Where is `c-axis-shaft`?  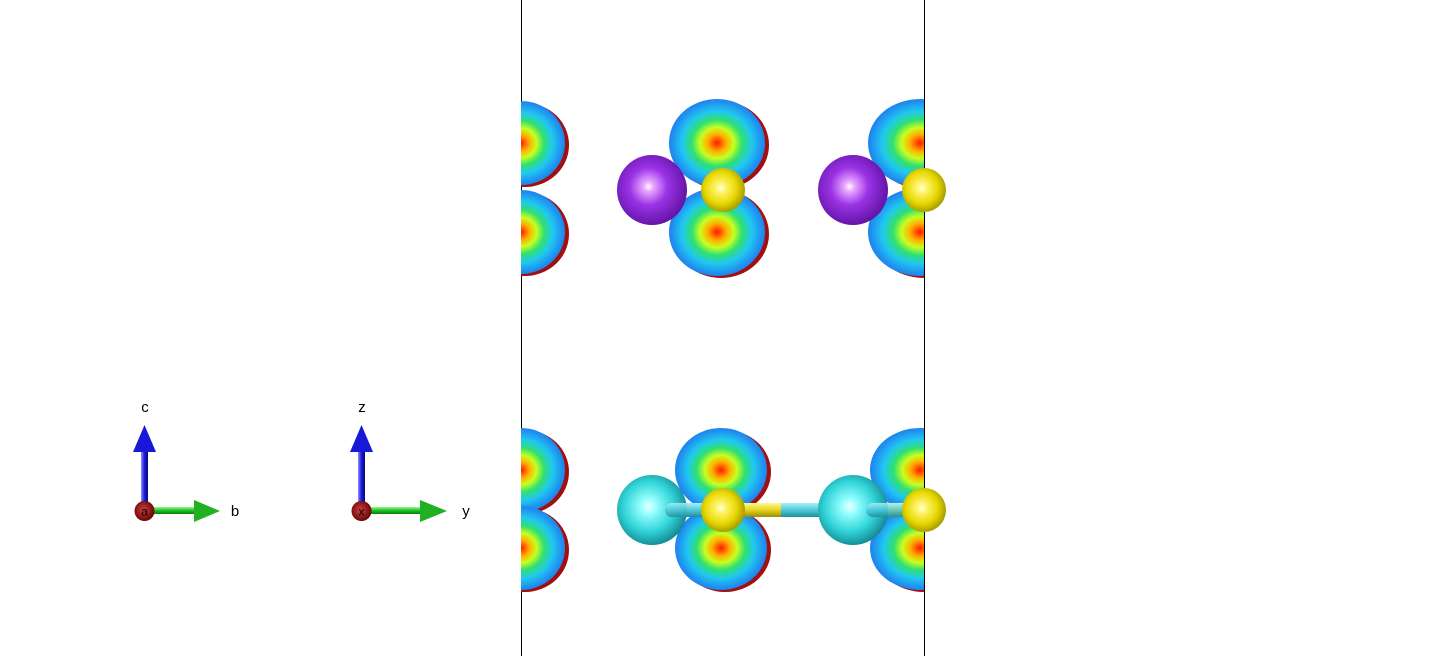
c-axis-shaft is located at coordinates (144, 480).